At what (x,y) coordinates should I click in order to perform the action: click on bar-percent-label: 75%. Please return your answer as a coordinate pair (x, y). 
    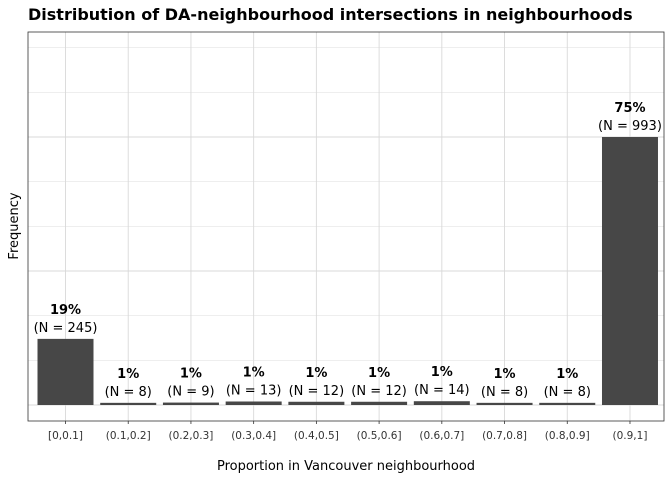
    Looking at the image, I should click on (629, 108).